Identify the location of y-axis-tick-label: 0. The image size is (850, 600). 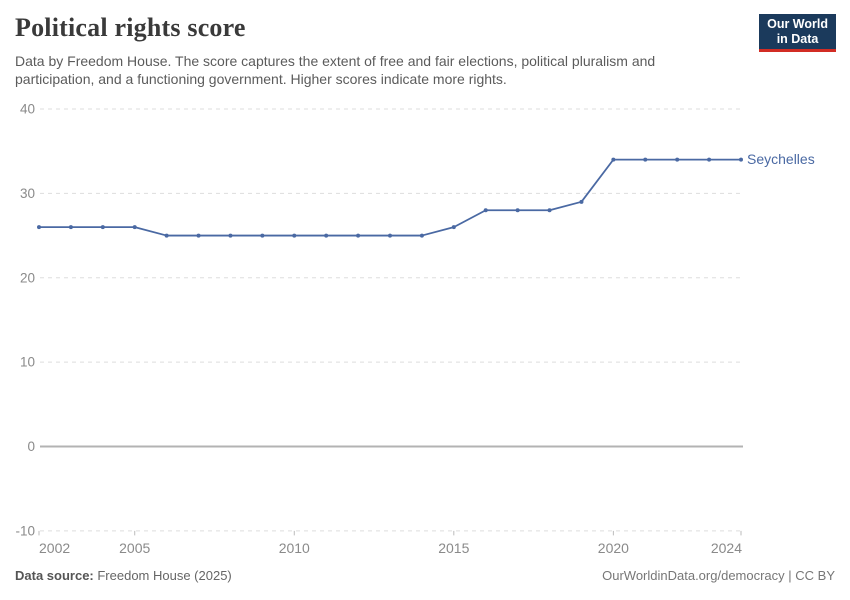
(31, 446).